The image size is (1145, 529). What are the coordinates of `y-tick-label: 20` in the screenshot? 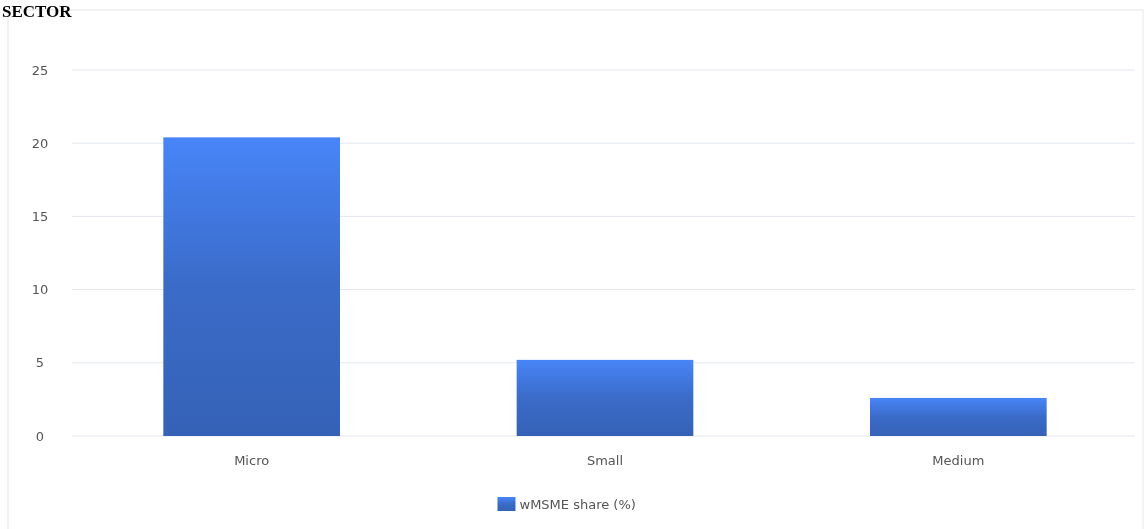 It's located at (40, 143).